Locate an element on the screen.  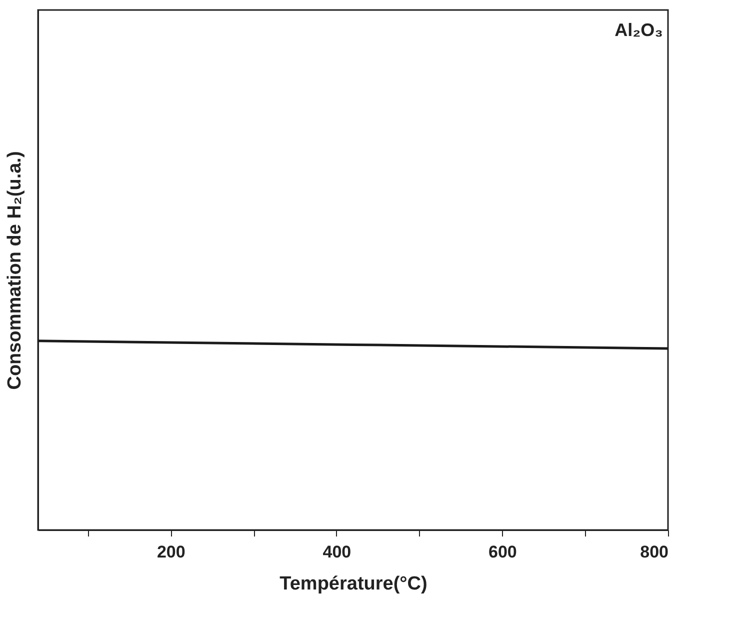
x-tick-label: 600 is located at coordinates (502, 552).